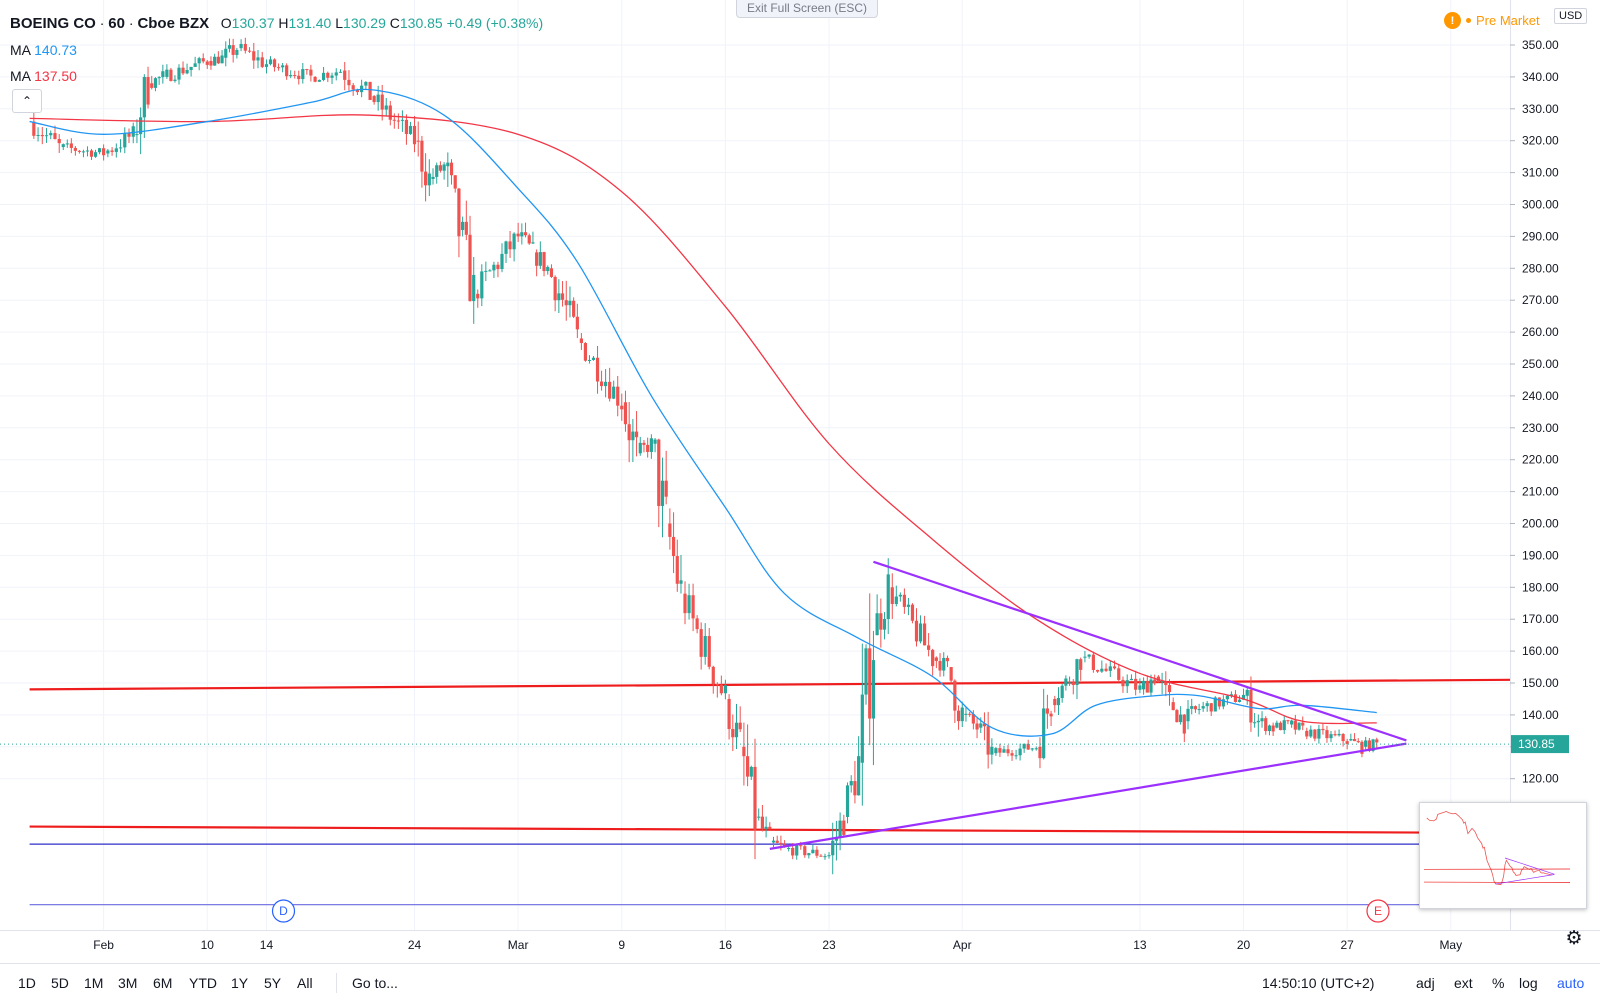 The width and height of the screenshot is (1600, 1001). What do you see at coordinates (1425, 983) in the screenshot?
I see `adj-toggle: adj` at bounding box center [1425, 983].